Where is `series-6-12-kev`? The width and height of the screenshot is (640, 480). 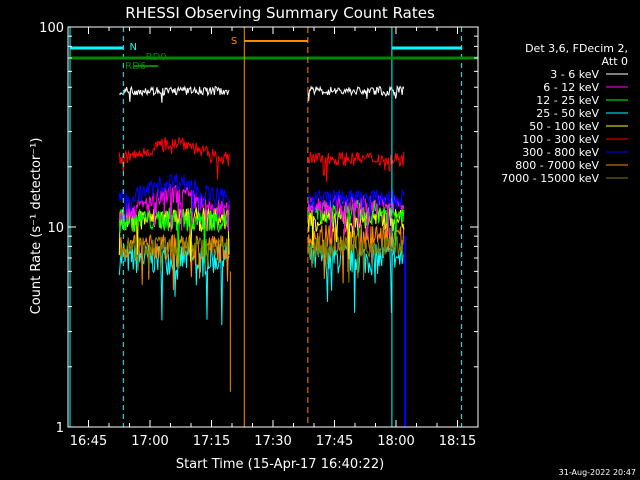 series-6-12-kev is located at coordinates (261, 211).